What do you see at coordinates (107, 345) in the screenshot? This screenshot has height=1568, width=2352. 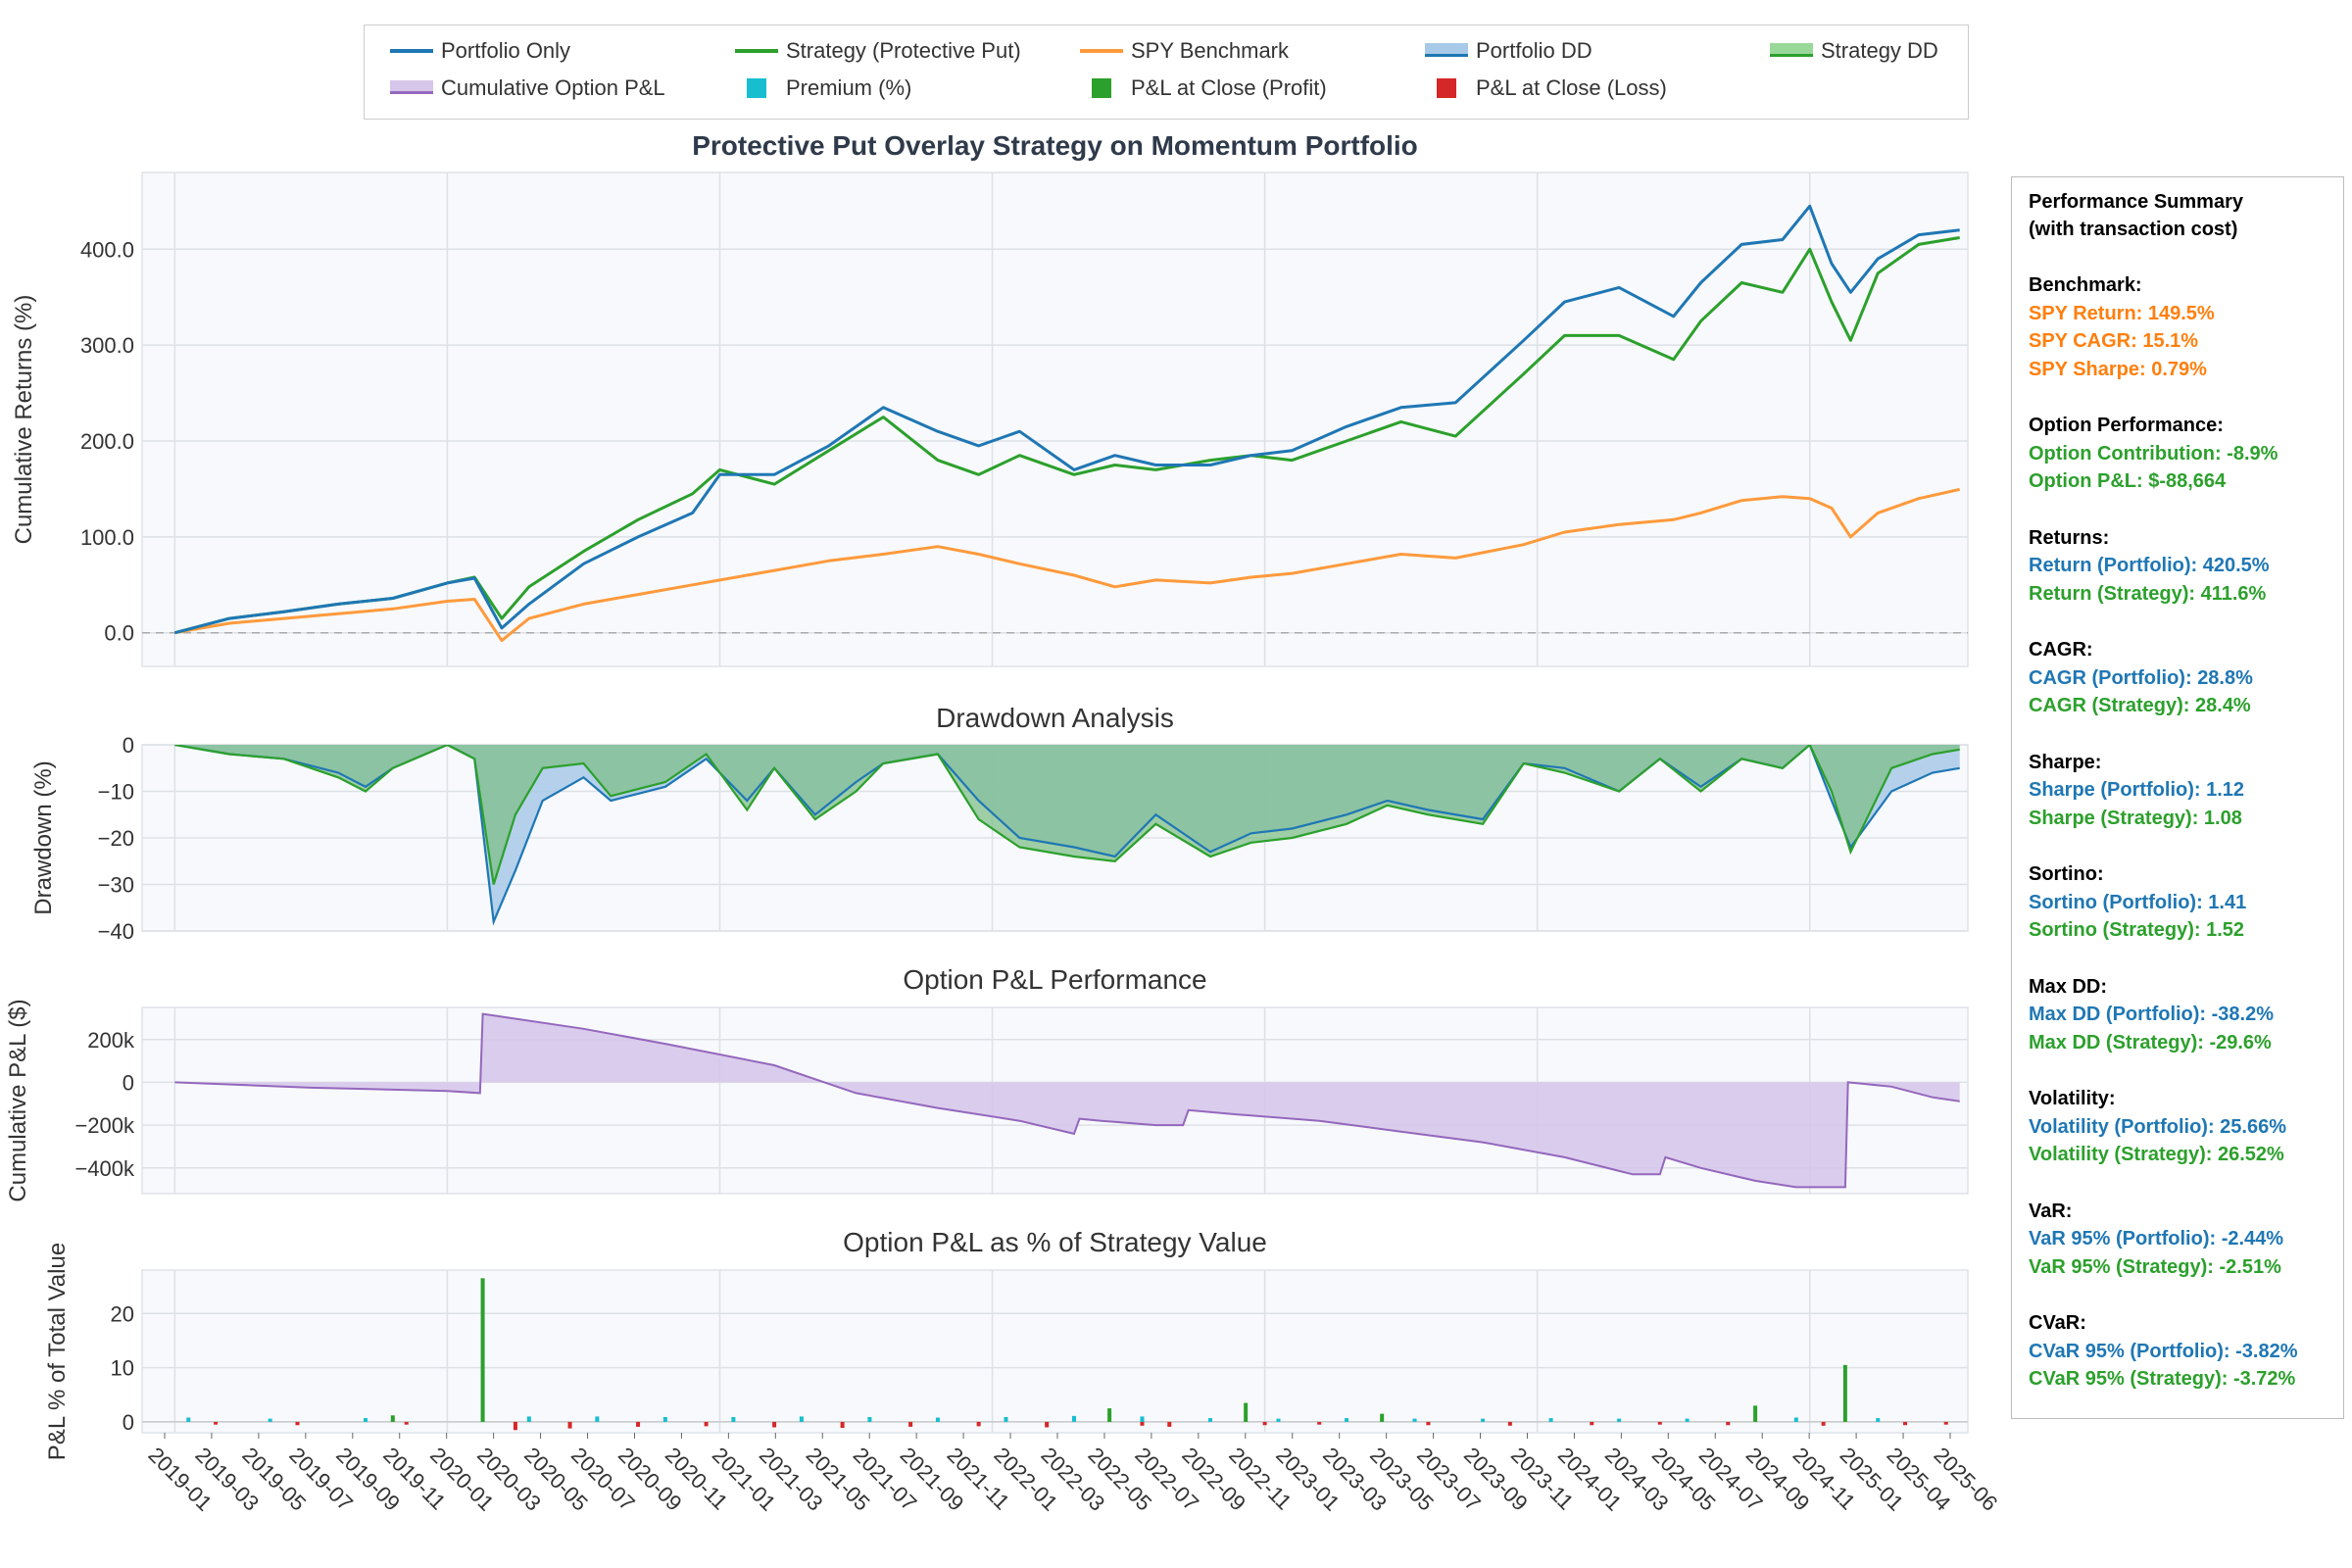 I see `y-tick-label: 300.0` at bounding box center [107, 345].